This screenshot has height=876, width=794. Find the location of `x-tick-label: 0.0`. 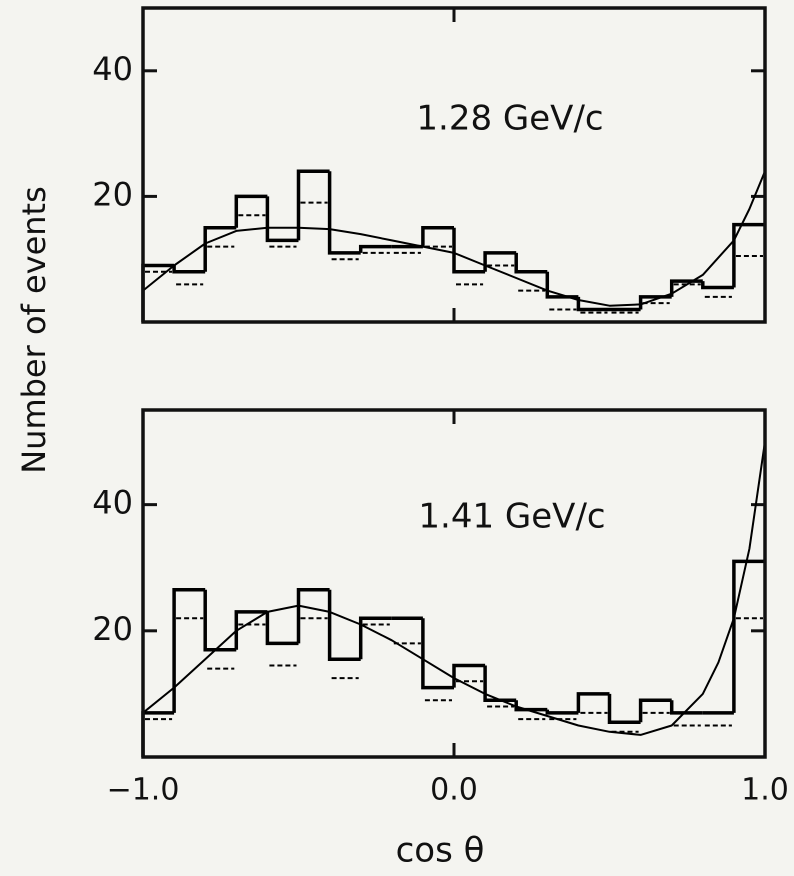

x-tick-label: 0.0 is located at coordinates (454, 790).